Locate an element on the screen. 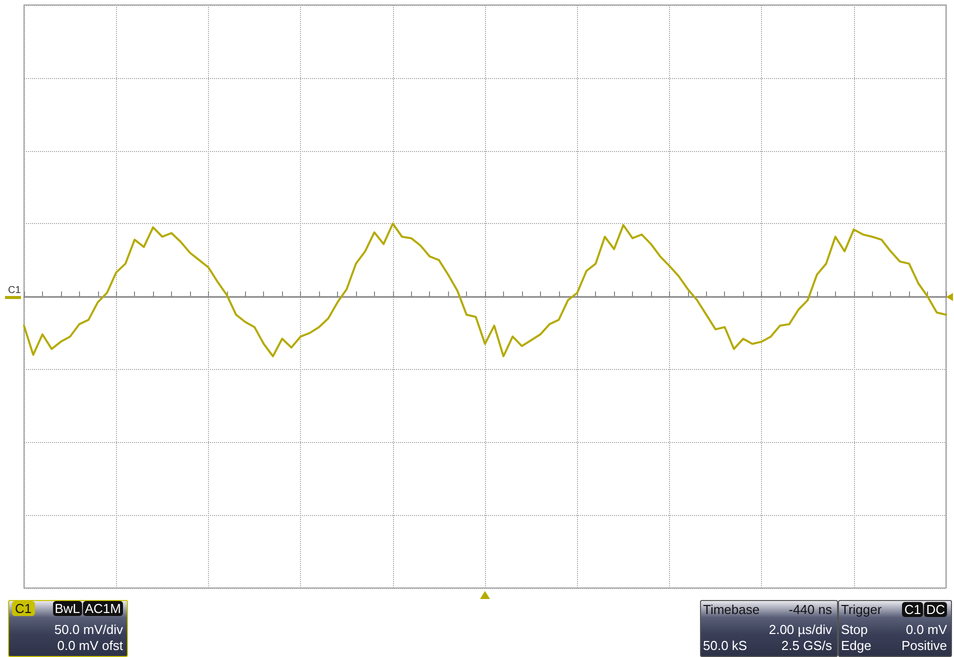  text: Stop is located at coordinates (854, 629).